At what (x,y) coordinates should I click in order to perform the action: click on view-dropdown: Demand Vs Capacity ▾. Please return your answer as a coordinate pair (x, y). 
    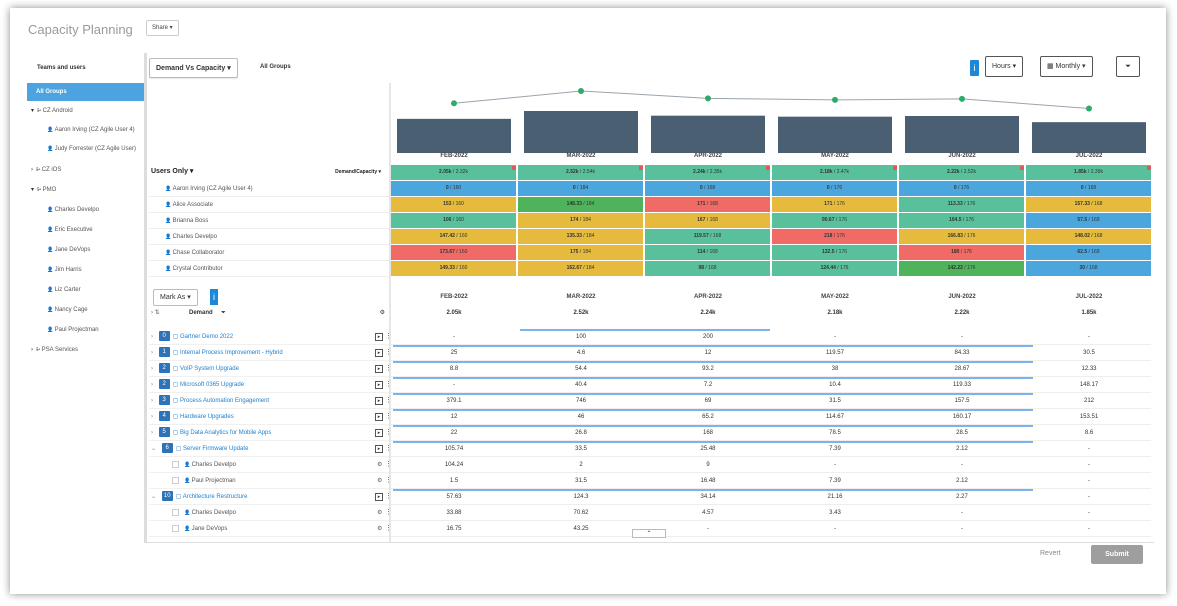
    Looking at the image, I should click on (193, 68).